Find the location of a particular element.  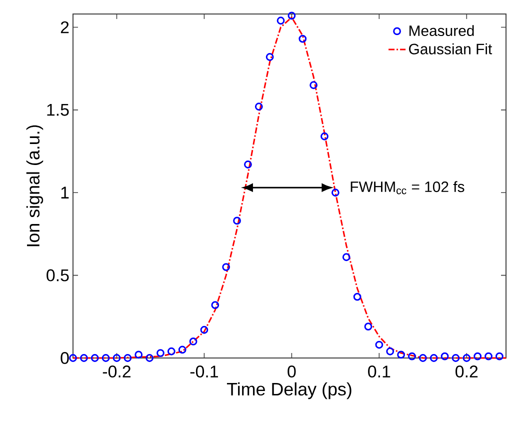

y-tick-label: 2 is located at coordinates (64, 27).